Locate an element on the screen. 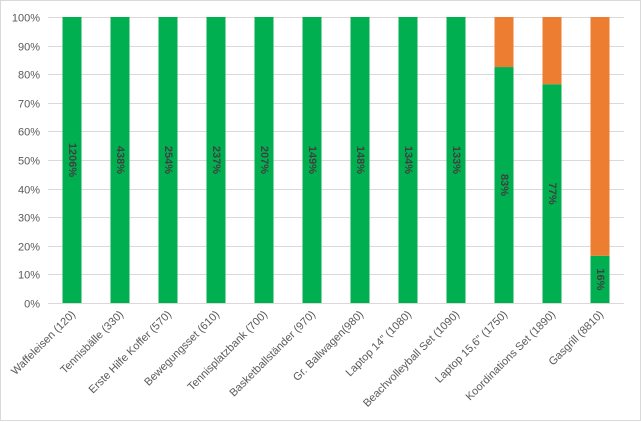 Image resolution: width=641 pixels, height=422 pixels. y-tick-label: 40% is located at coordinates (29, 191).